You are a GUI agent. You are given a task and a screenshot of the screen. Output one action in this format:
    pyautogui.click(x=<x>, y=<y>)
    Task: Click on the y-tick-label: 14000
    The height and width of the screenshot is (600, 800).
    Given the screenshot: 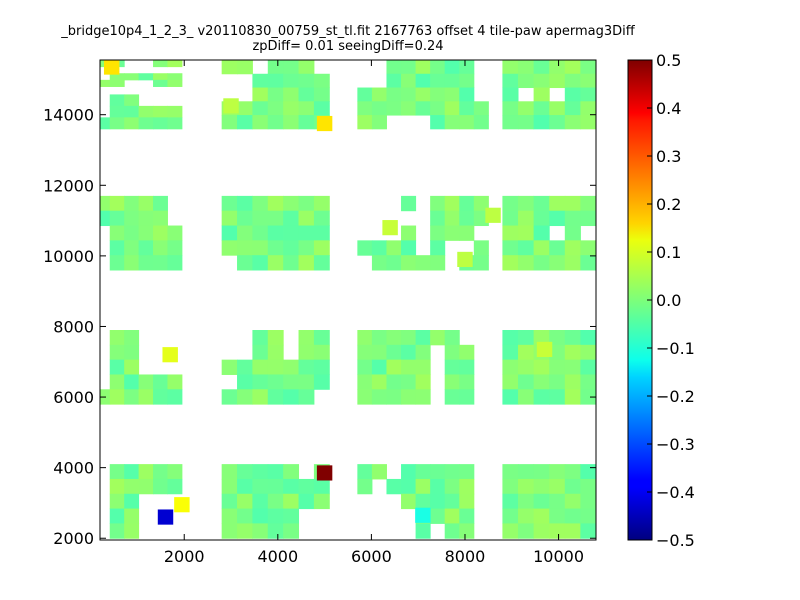 What is the action you would take?
    pyautogui.click(x=68, y=115)
    